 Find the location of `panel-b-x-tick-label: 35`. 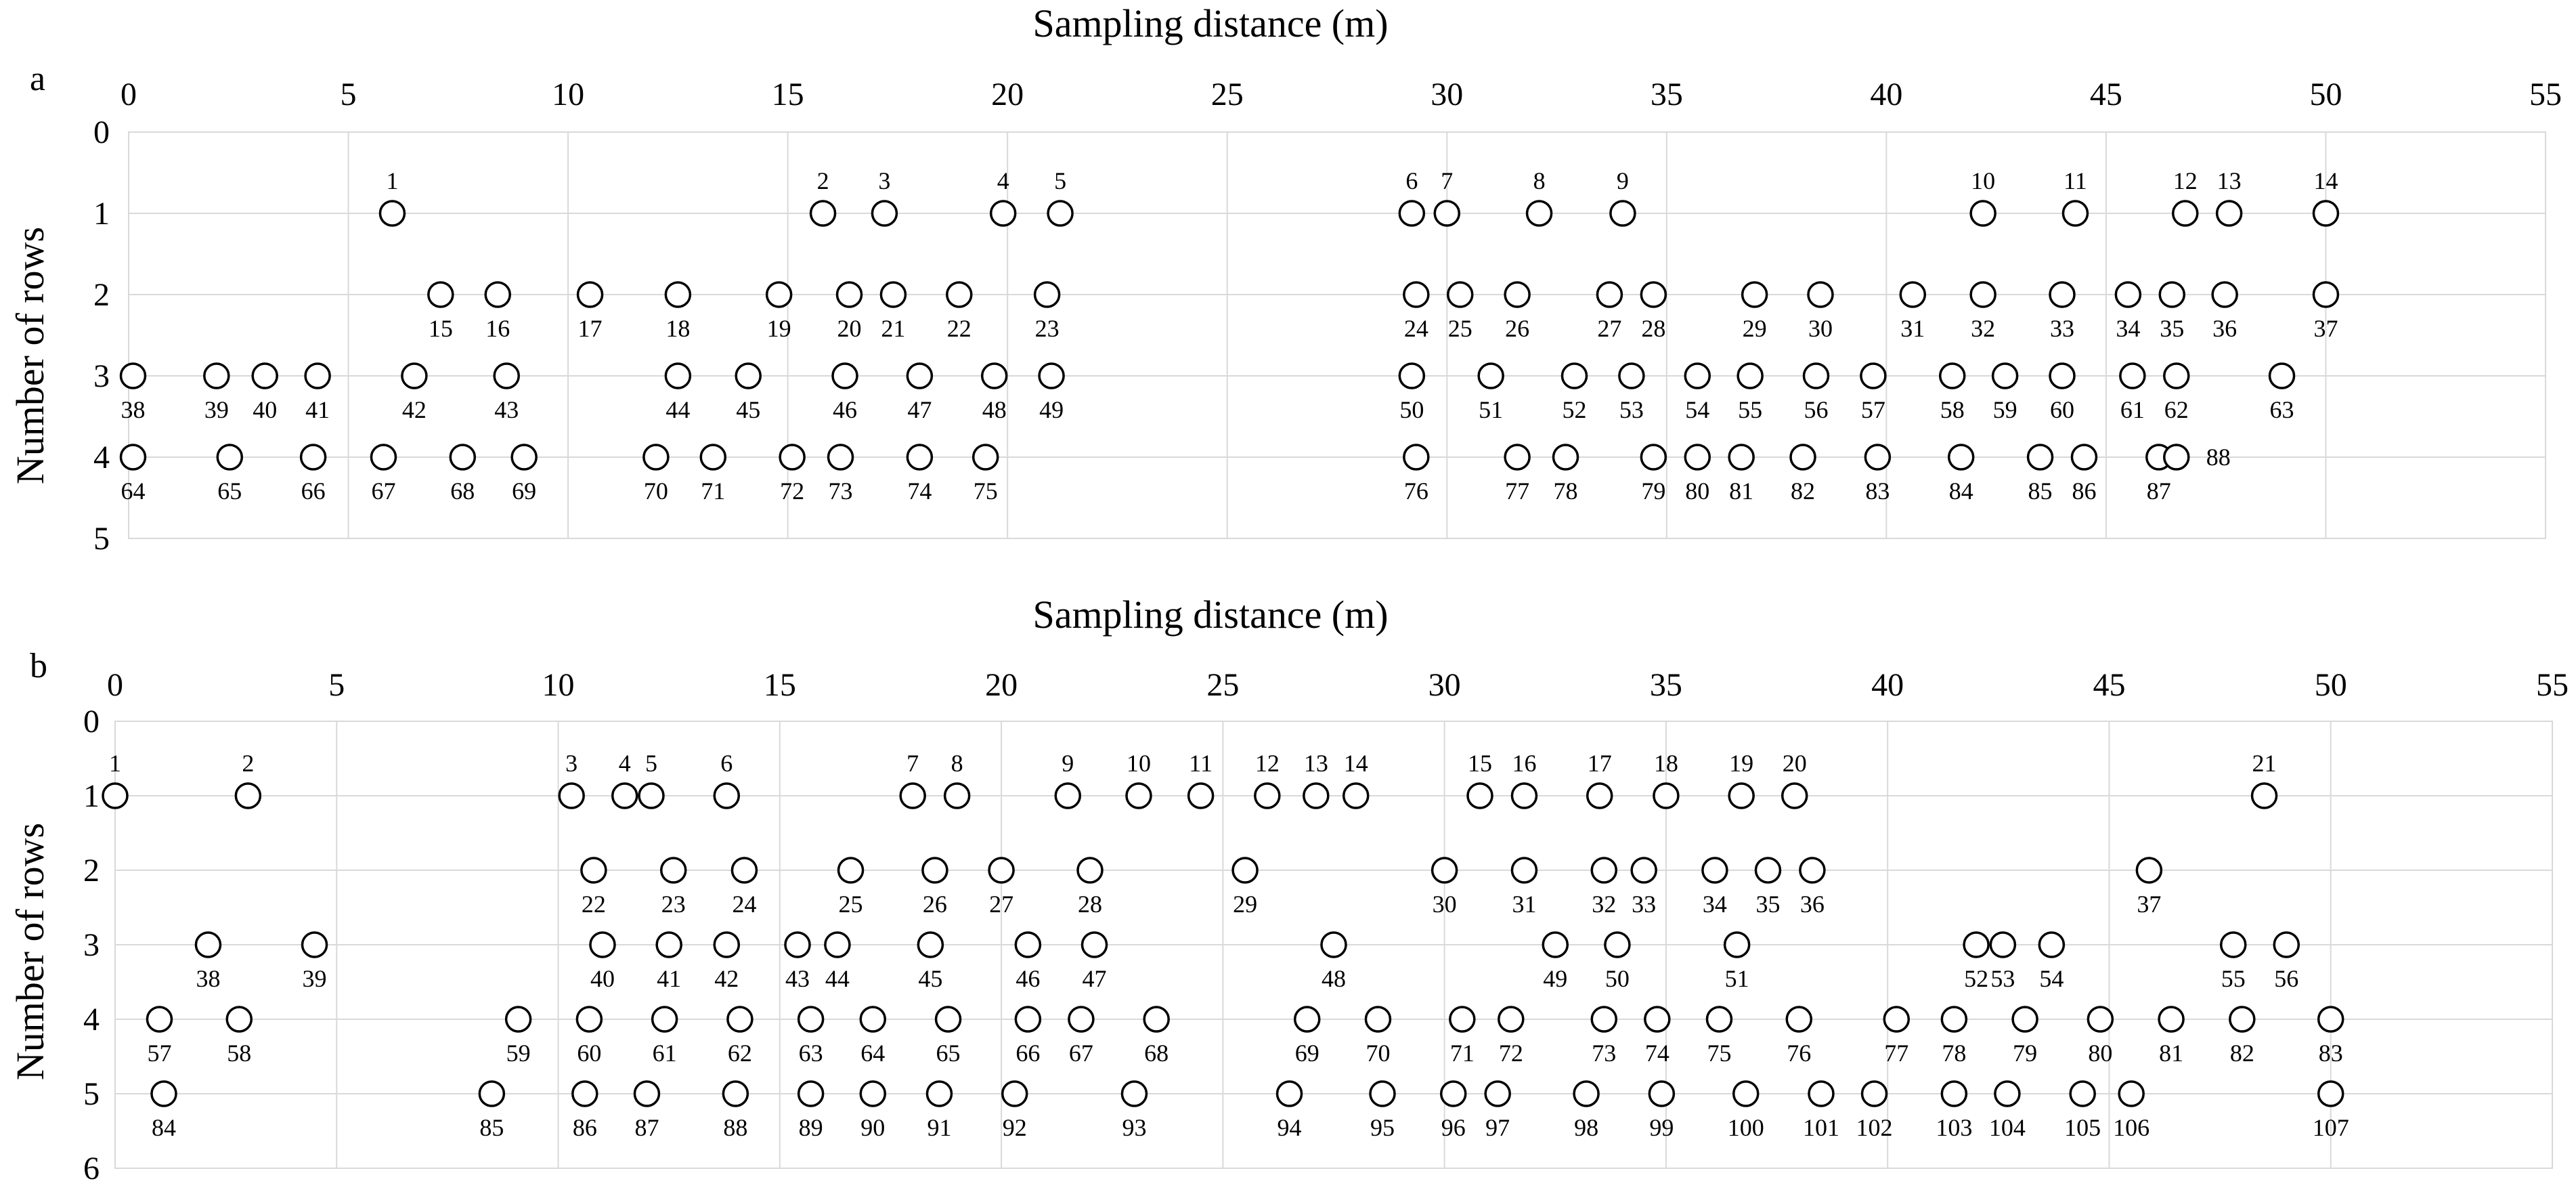

panel-b-x-tick-label: 35 is located at coordinates (1666, 685).